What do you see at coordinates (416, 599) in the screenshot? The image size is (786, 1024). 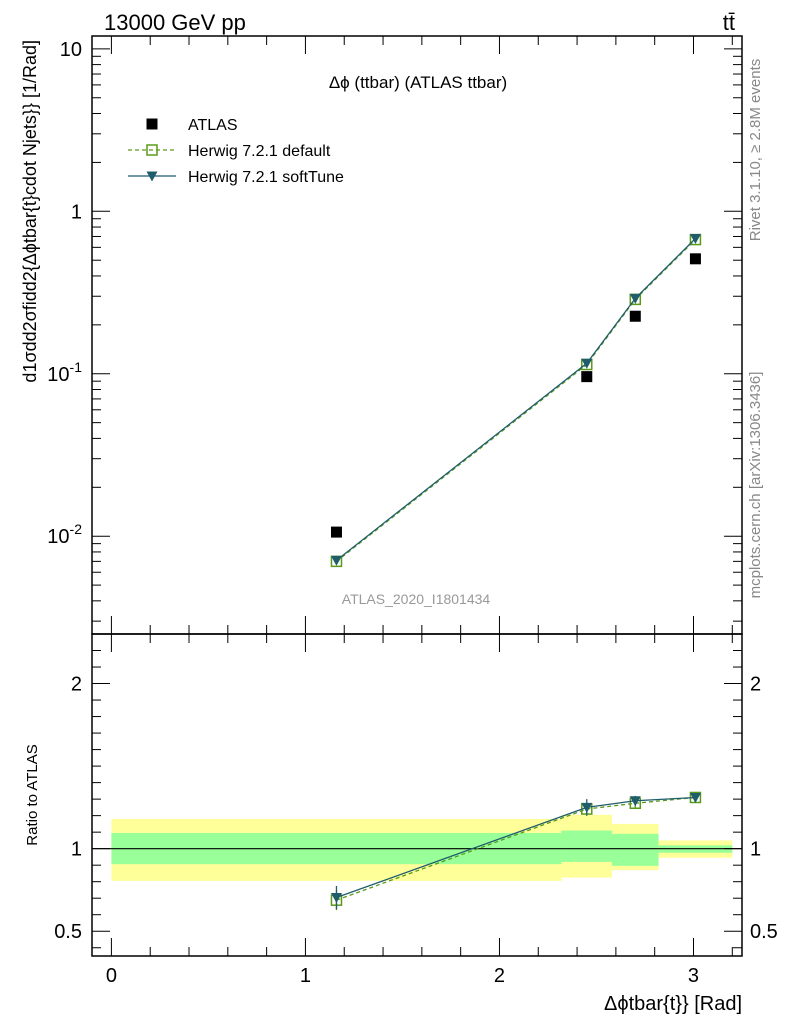 I see `analysis-watermark: ATLAS_2020_I1801434` at bounding box center [416, 599].